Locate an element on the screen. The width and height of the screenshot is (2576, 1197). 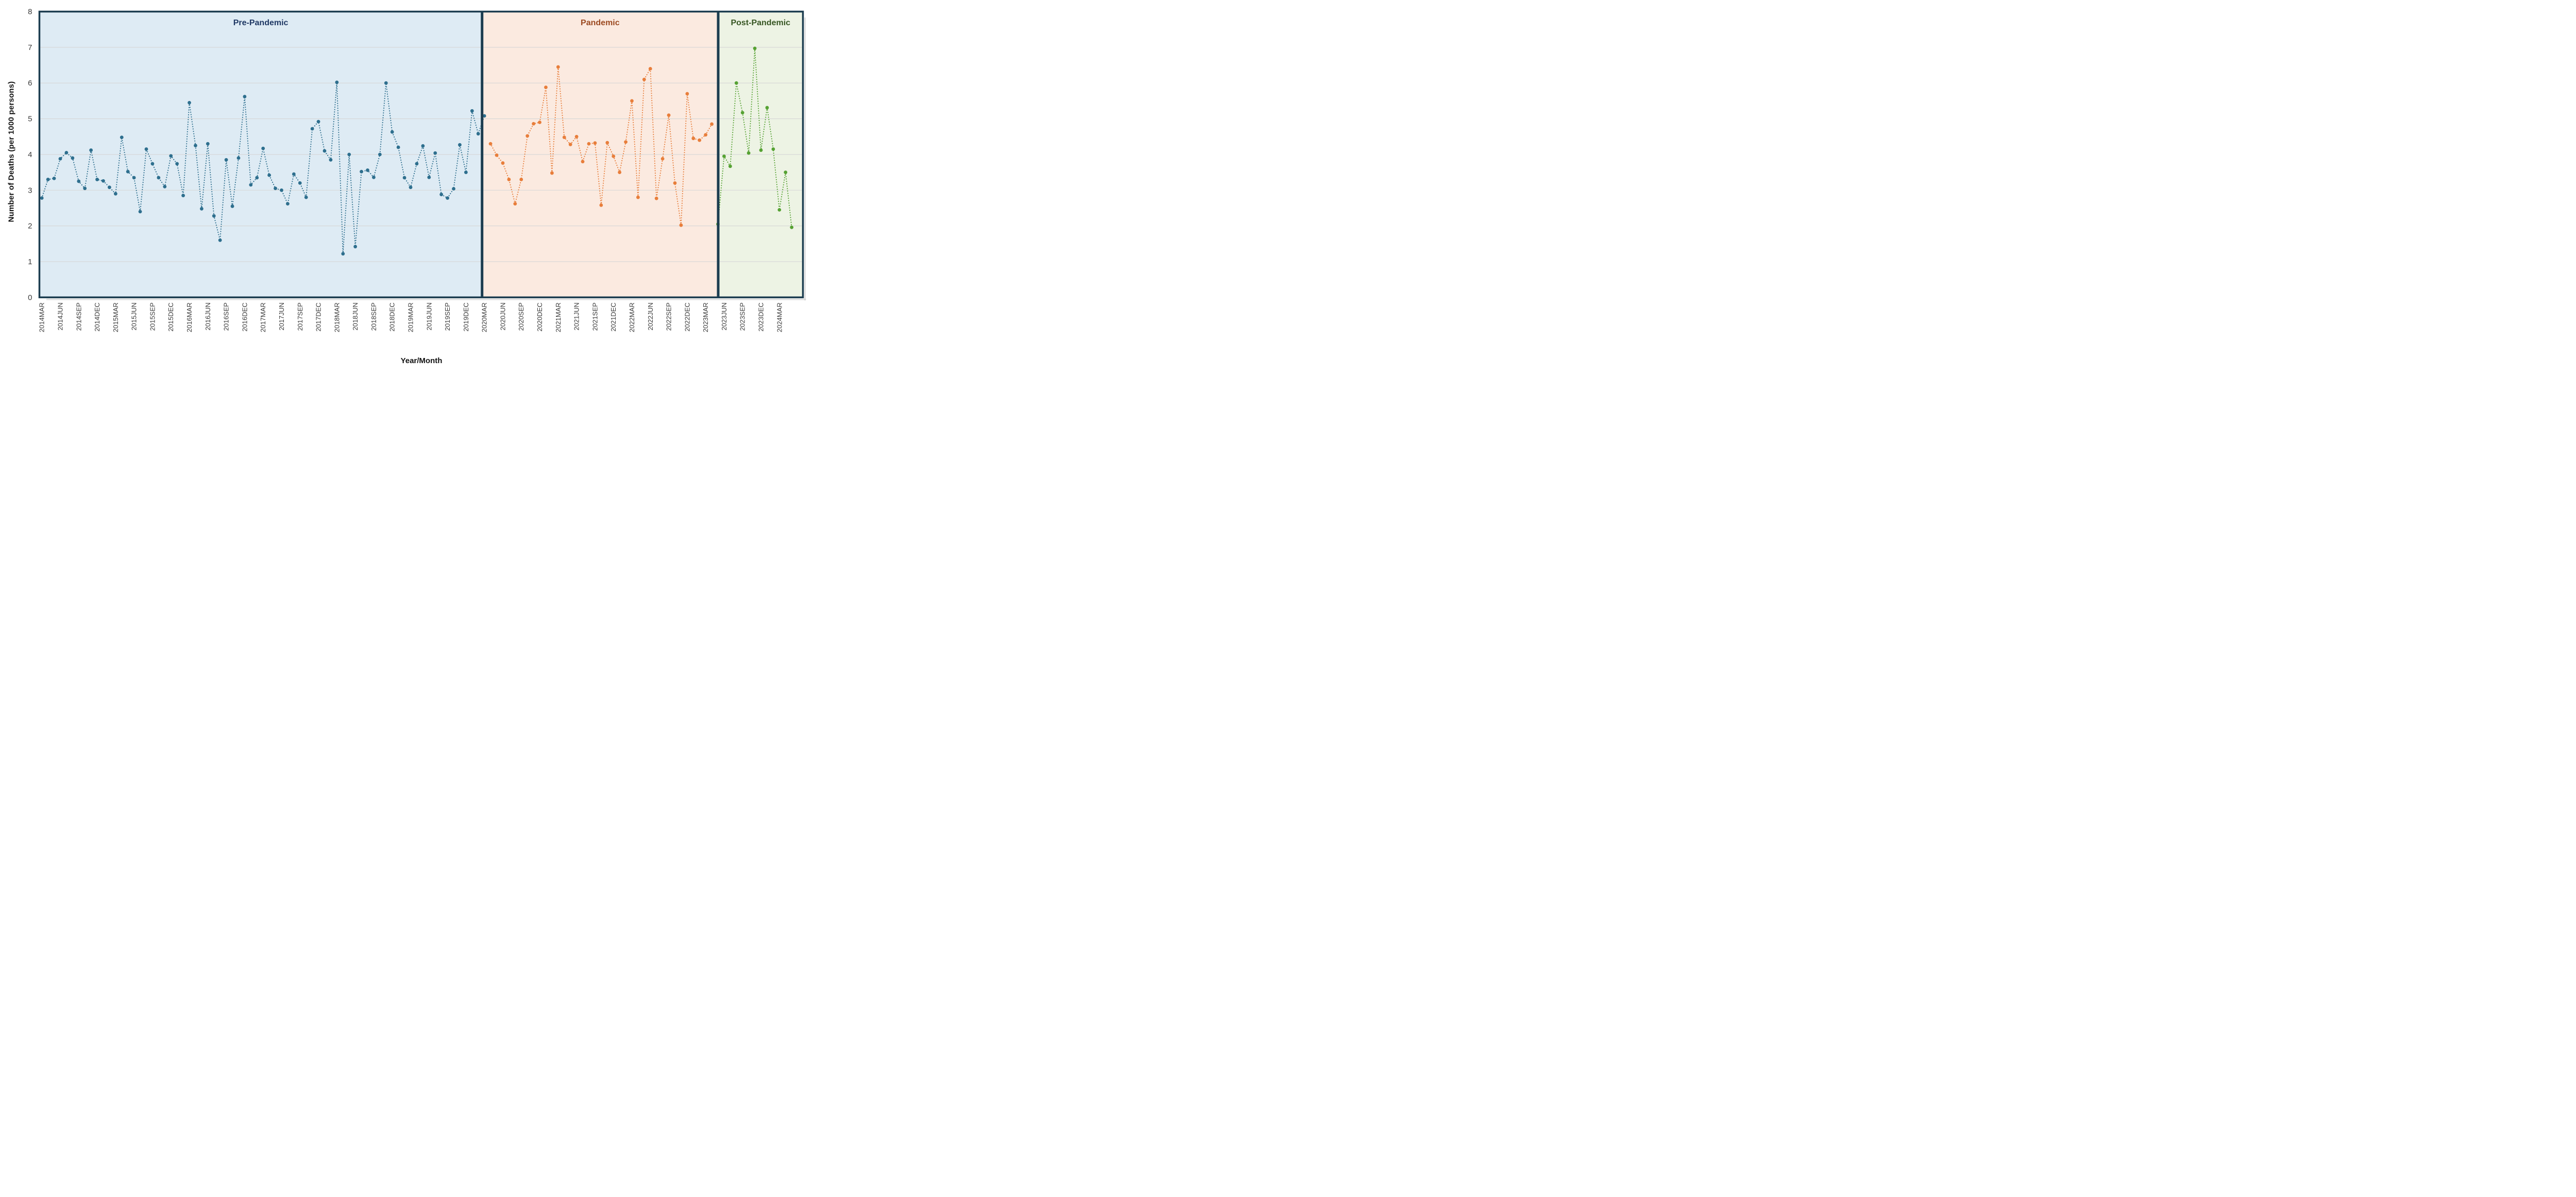
y-tick-label: 2 is located at coordinates (30, 226).